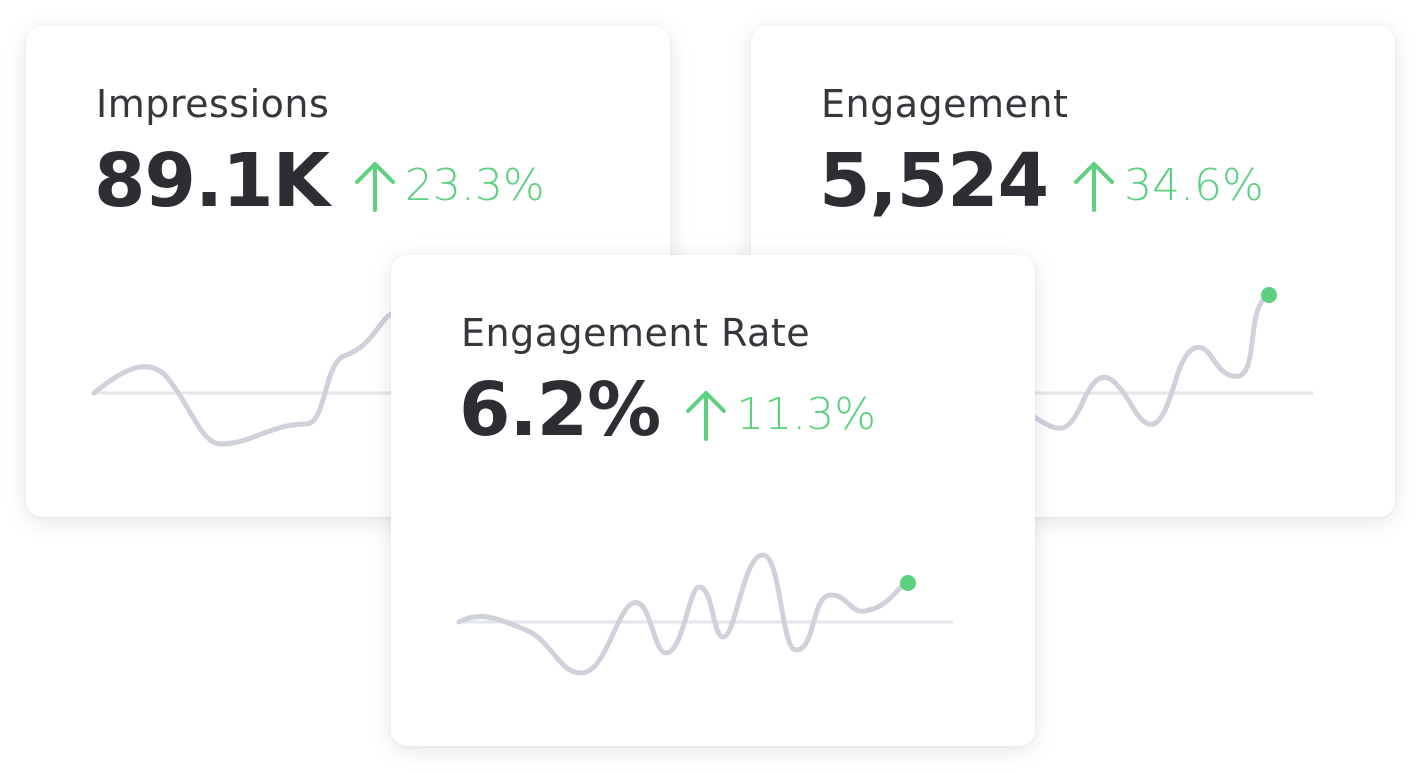 Image resolution: width=1420 pixels, height=773 pixels. Describe the element at coordinates (934, 181) in the screenshot. I see `engagement-value: 5,524` at that location.